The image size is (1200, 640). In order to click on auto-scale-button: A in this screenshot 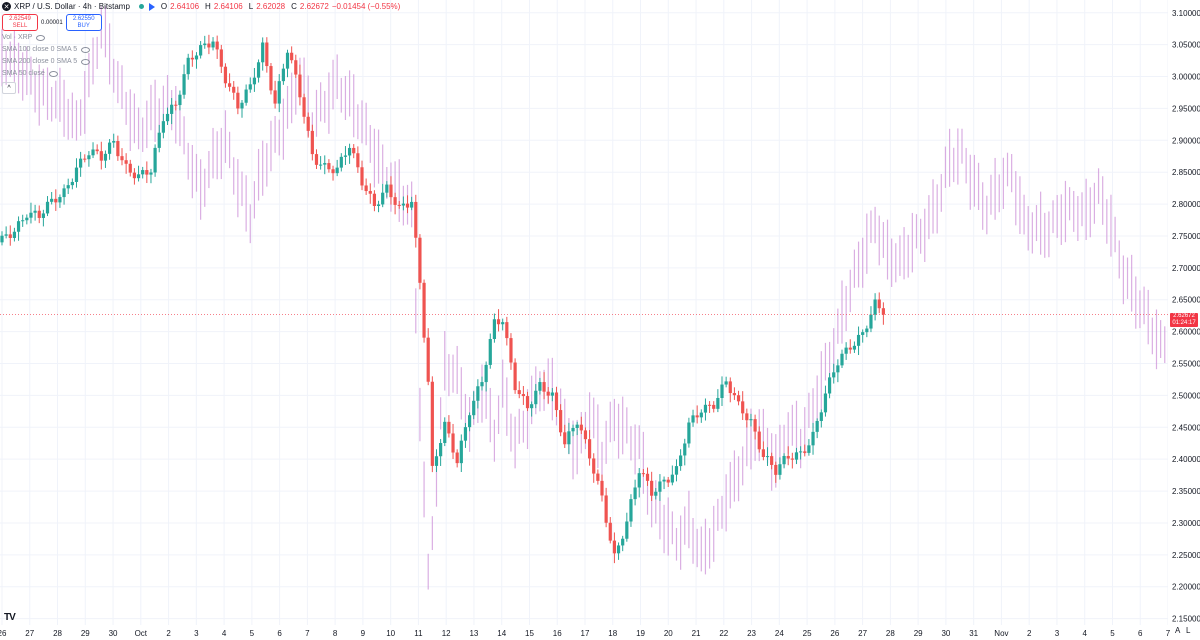, I will do `click(1178, 630)`.